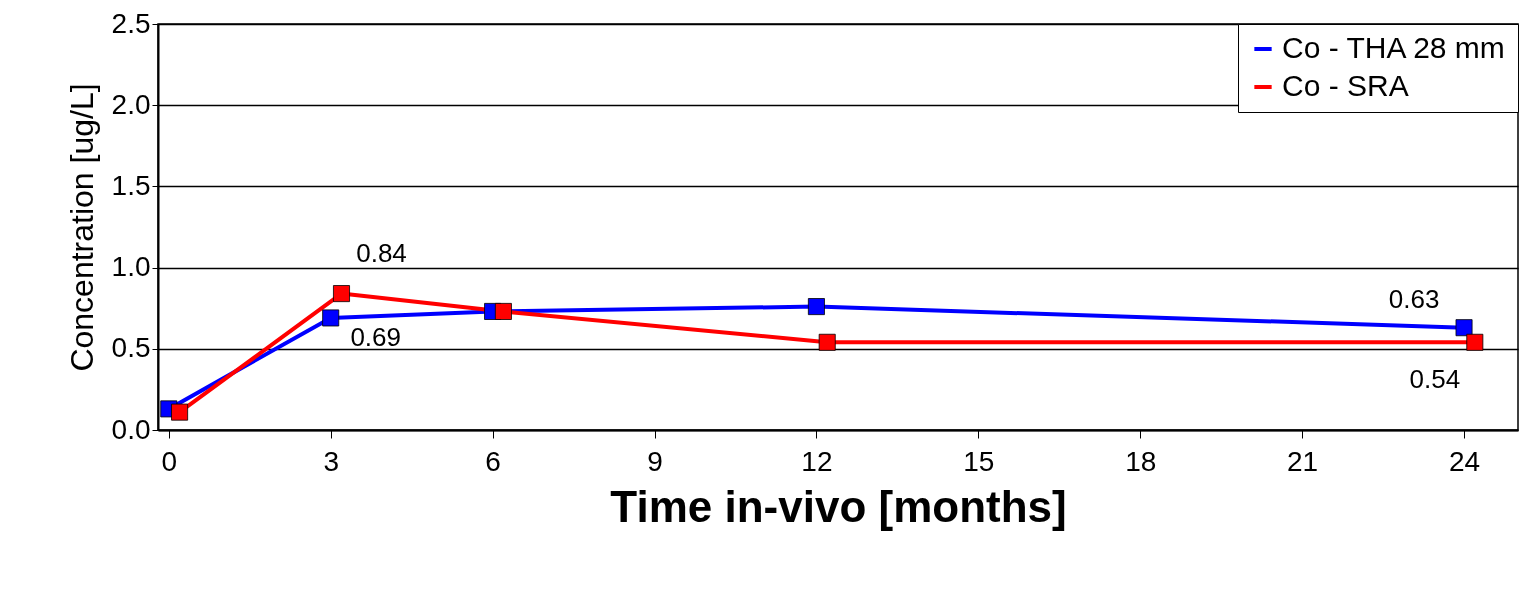 The height and width of the screenshot is (590, 1520). Describe the element at coordinates (131, 104) in the screenshot. I see `y-tick-label: 2.0` at that location.